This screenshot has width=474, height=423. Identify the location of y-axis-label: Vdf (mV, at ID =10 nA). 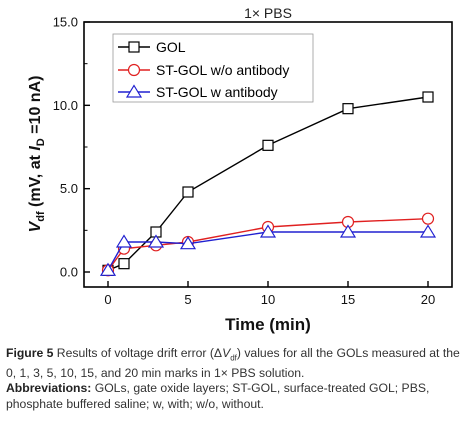
(37, 154).